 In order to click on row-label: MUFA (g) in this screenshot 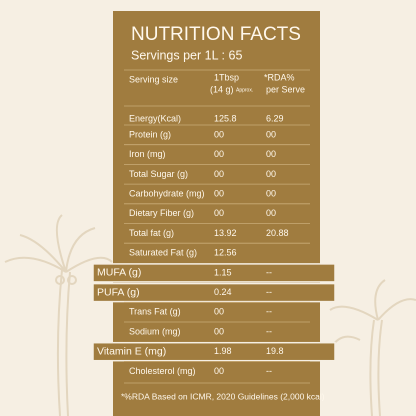, I will do `click(119, 273)`.